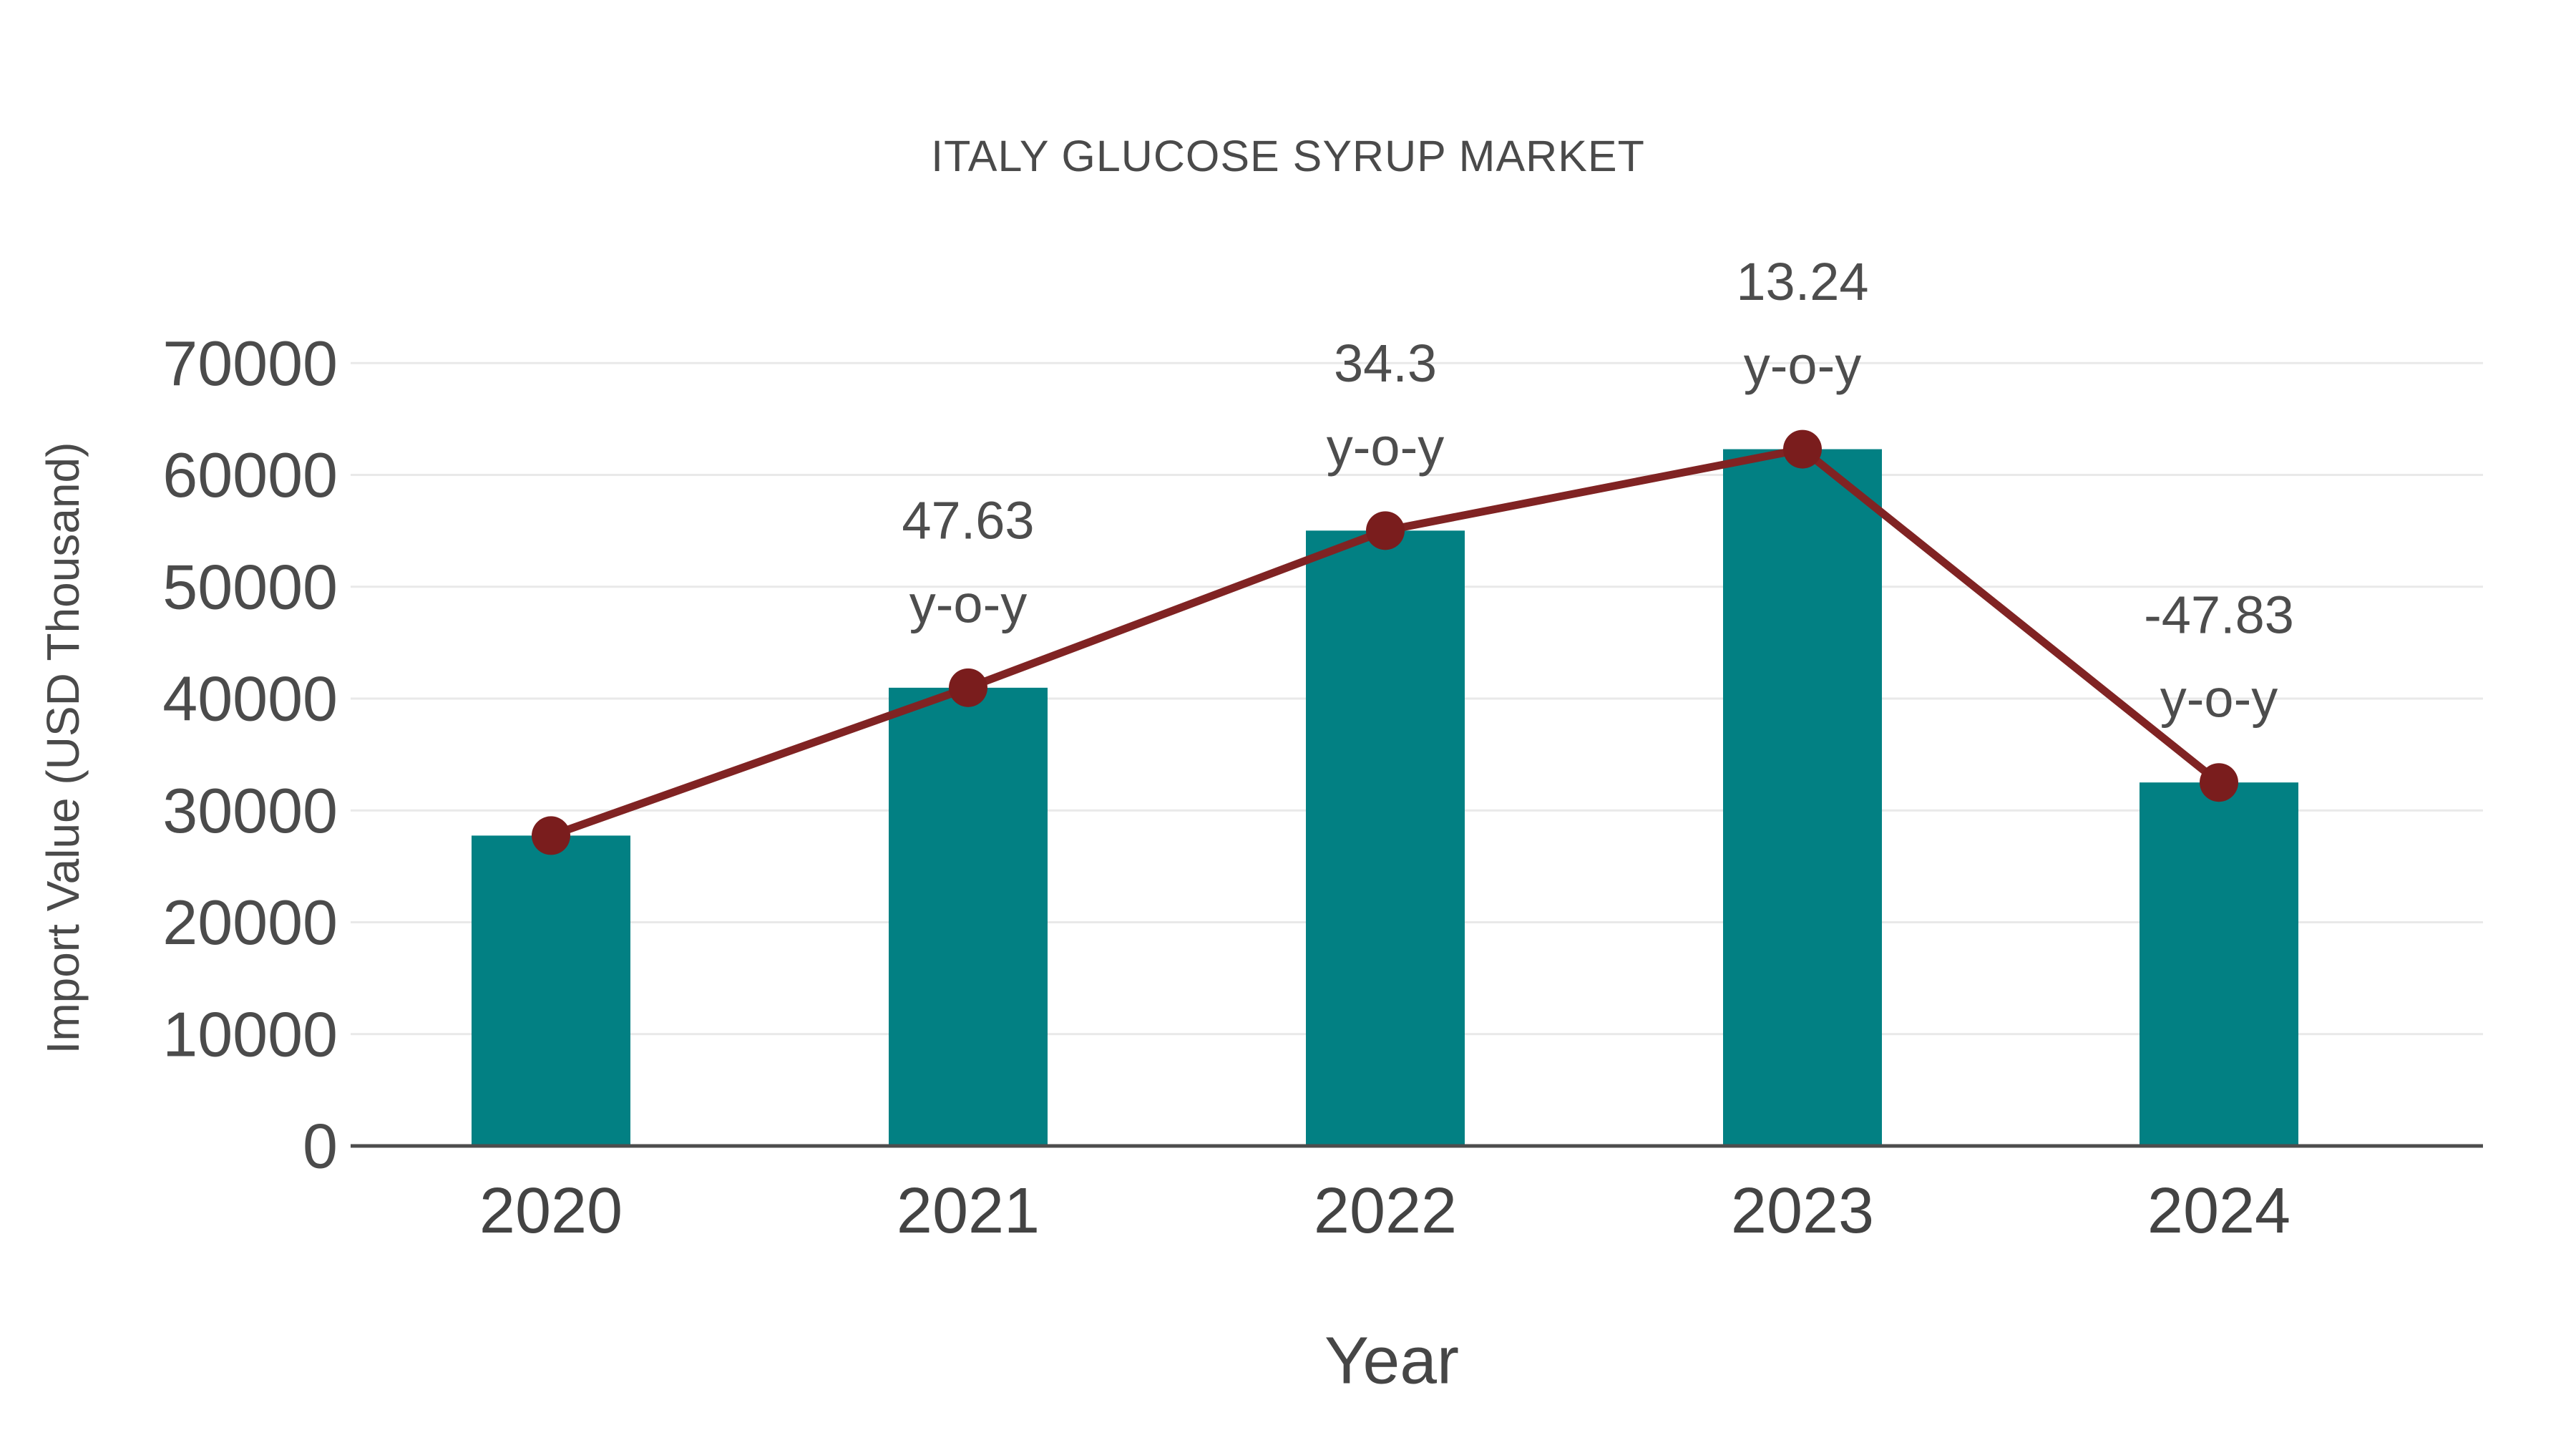 This screenshot has width=2576, height=1453. Describe the element at coordinates (2219, 699) in the screenshot. I see `annotation-2024-suffix: y-o-y` at that location.